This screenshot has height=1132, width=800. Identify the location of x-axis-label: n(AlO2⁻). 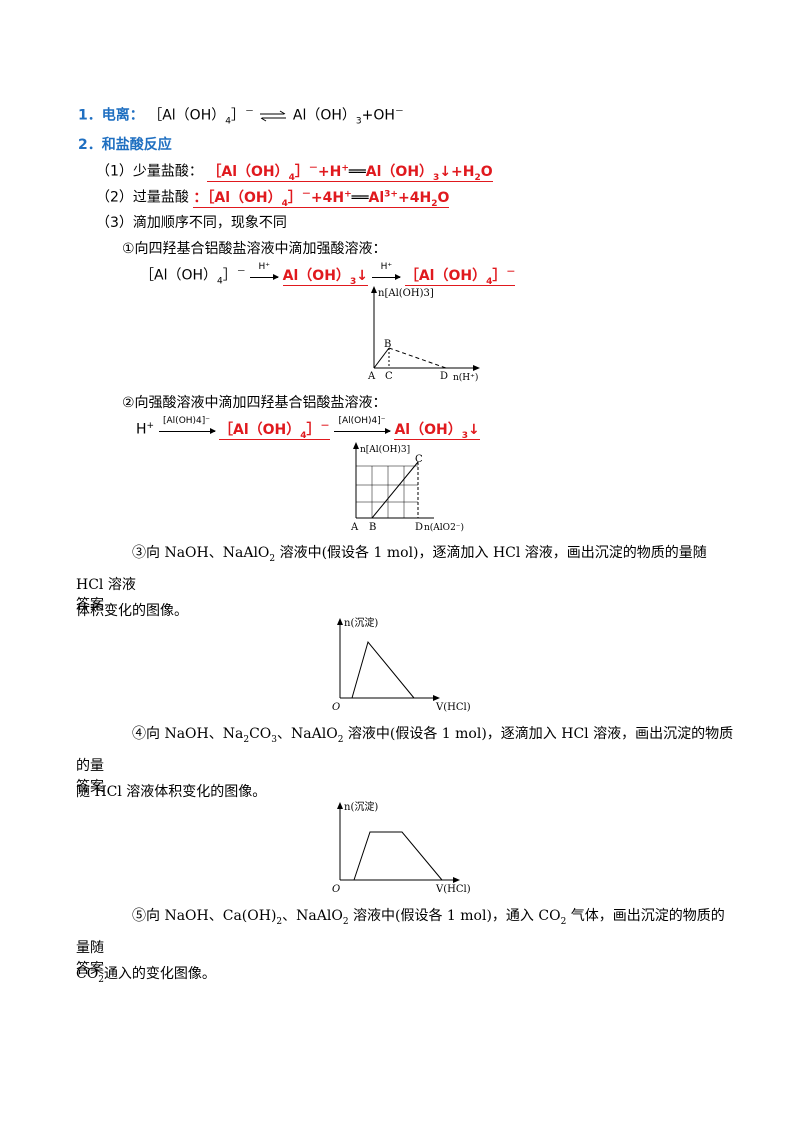
(444, 527).